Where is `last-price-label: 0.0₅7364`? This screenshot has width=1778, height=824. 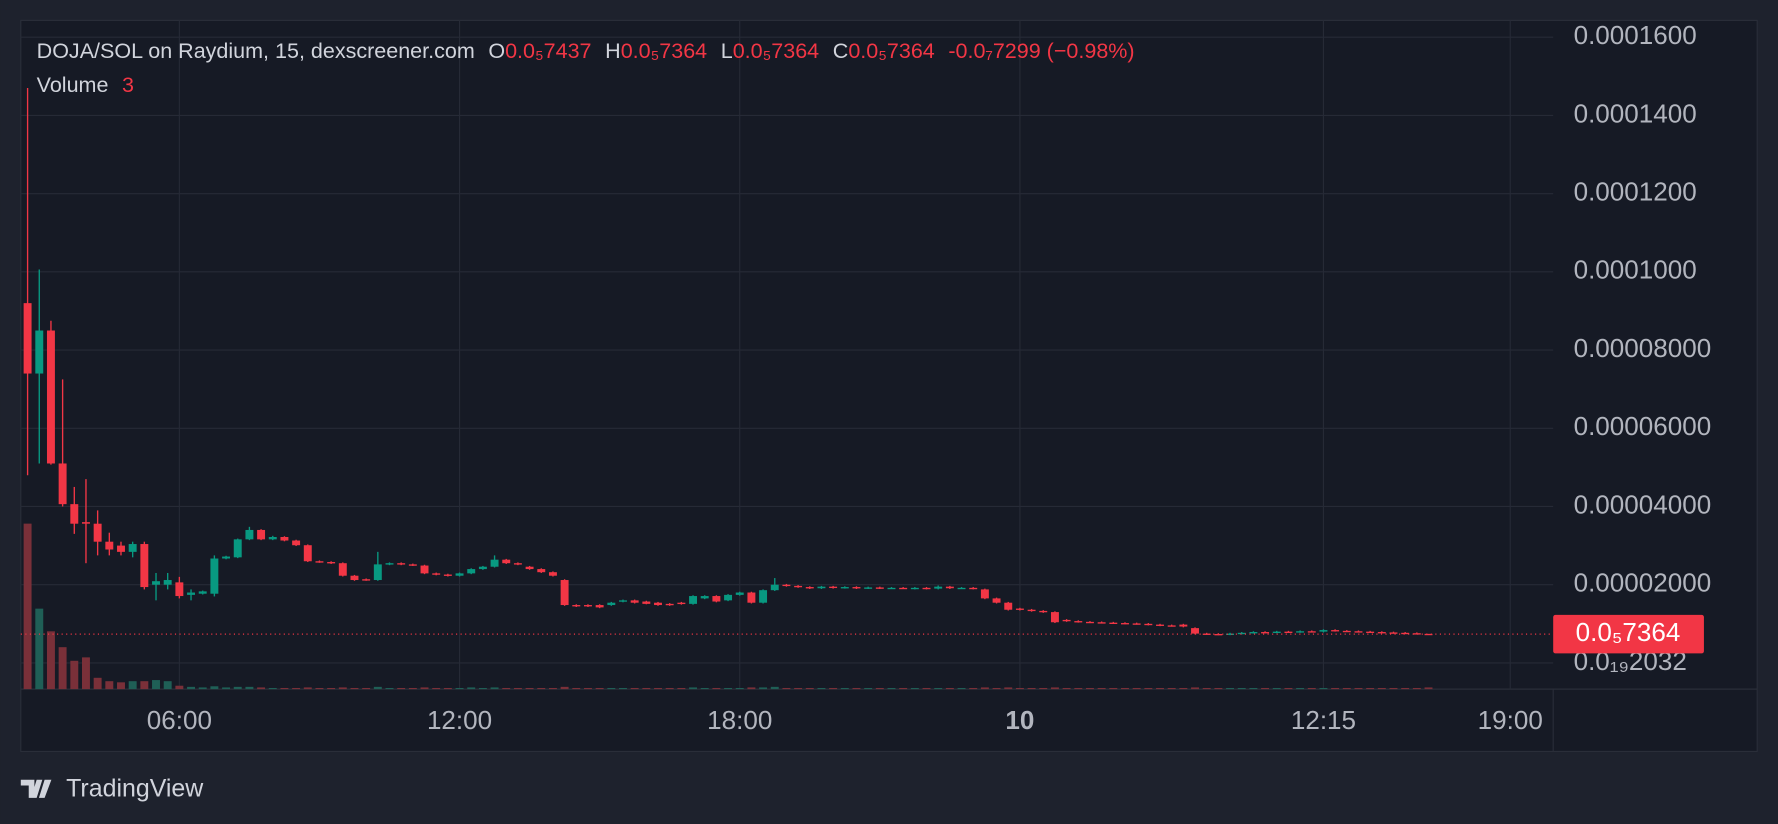
last-price-label: 0.0₅7364 is located at coordinates (1628, 632).